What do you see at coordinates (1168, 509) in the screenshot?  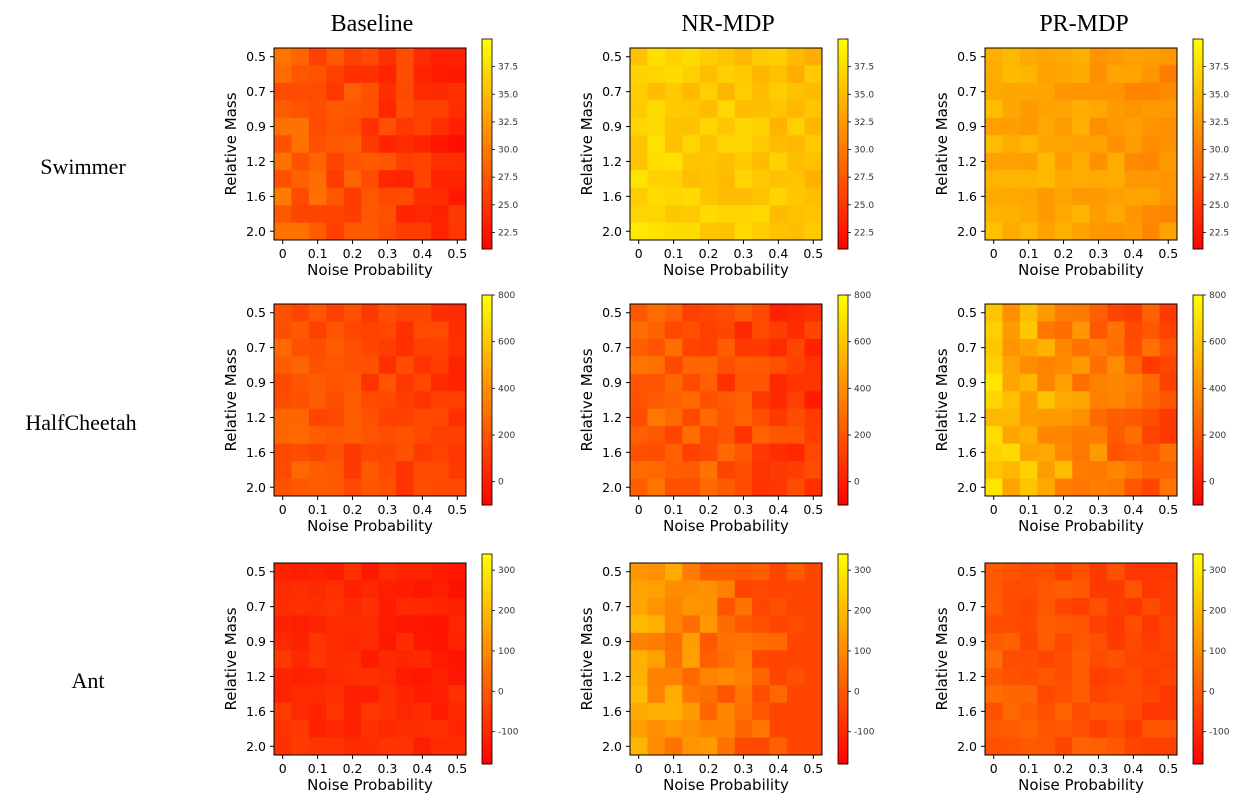 I see `x-tick-label: 0.5` at bounding box center [1168, 509].